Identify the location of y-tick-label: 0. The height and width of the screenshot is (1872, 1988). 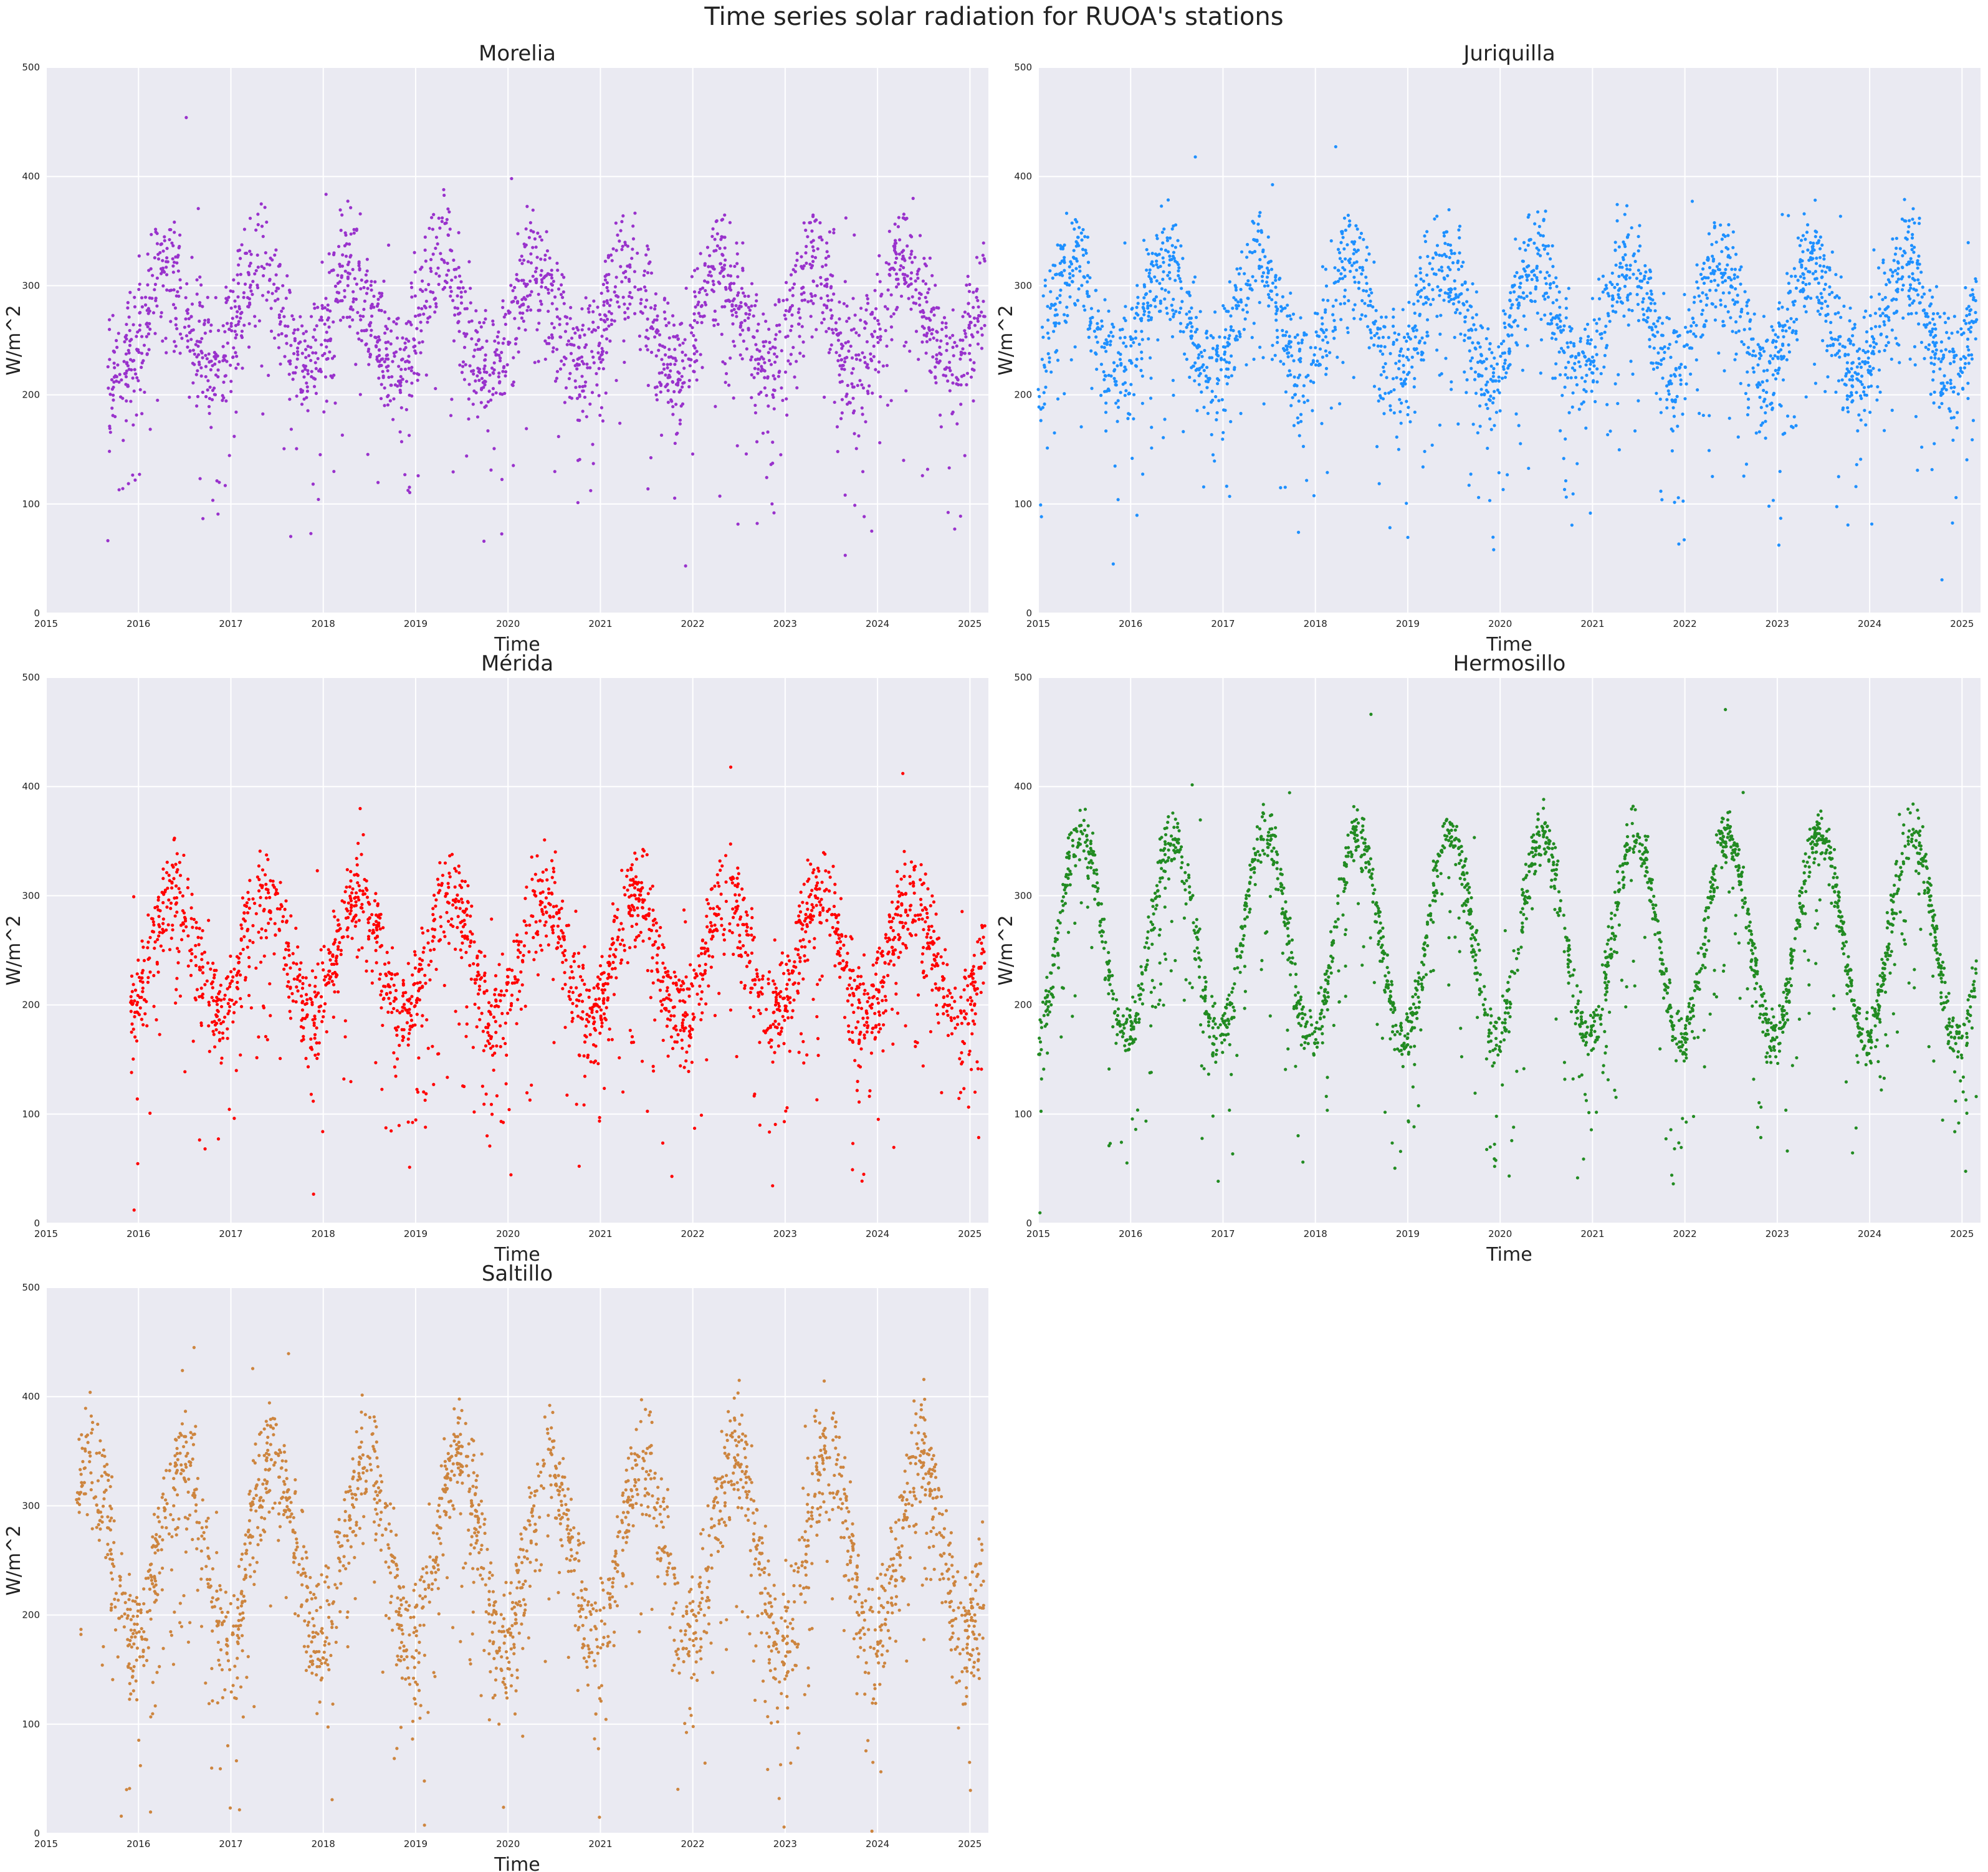
(37, 613).